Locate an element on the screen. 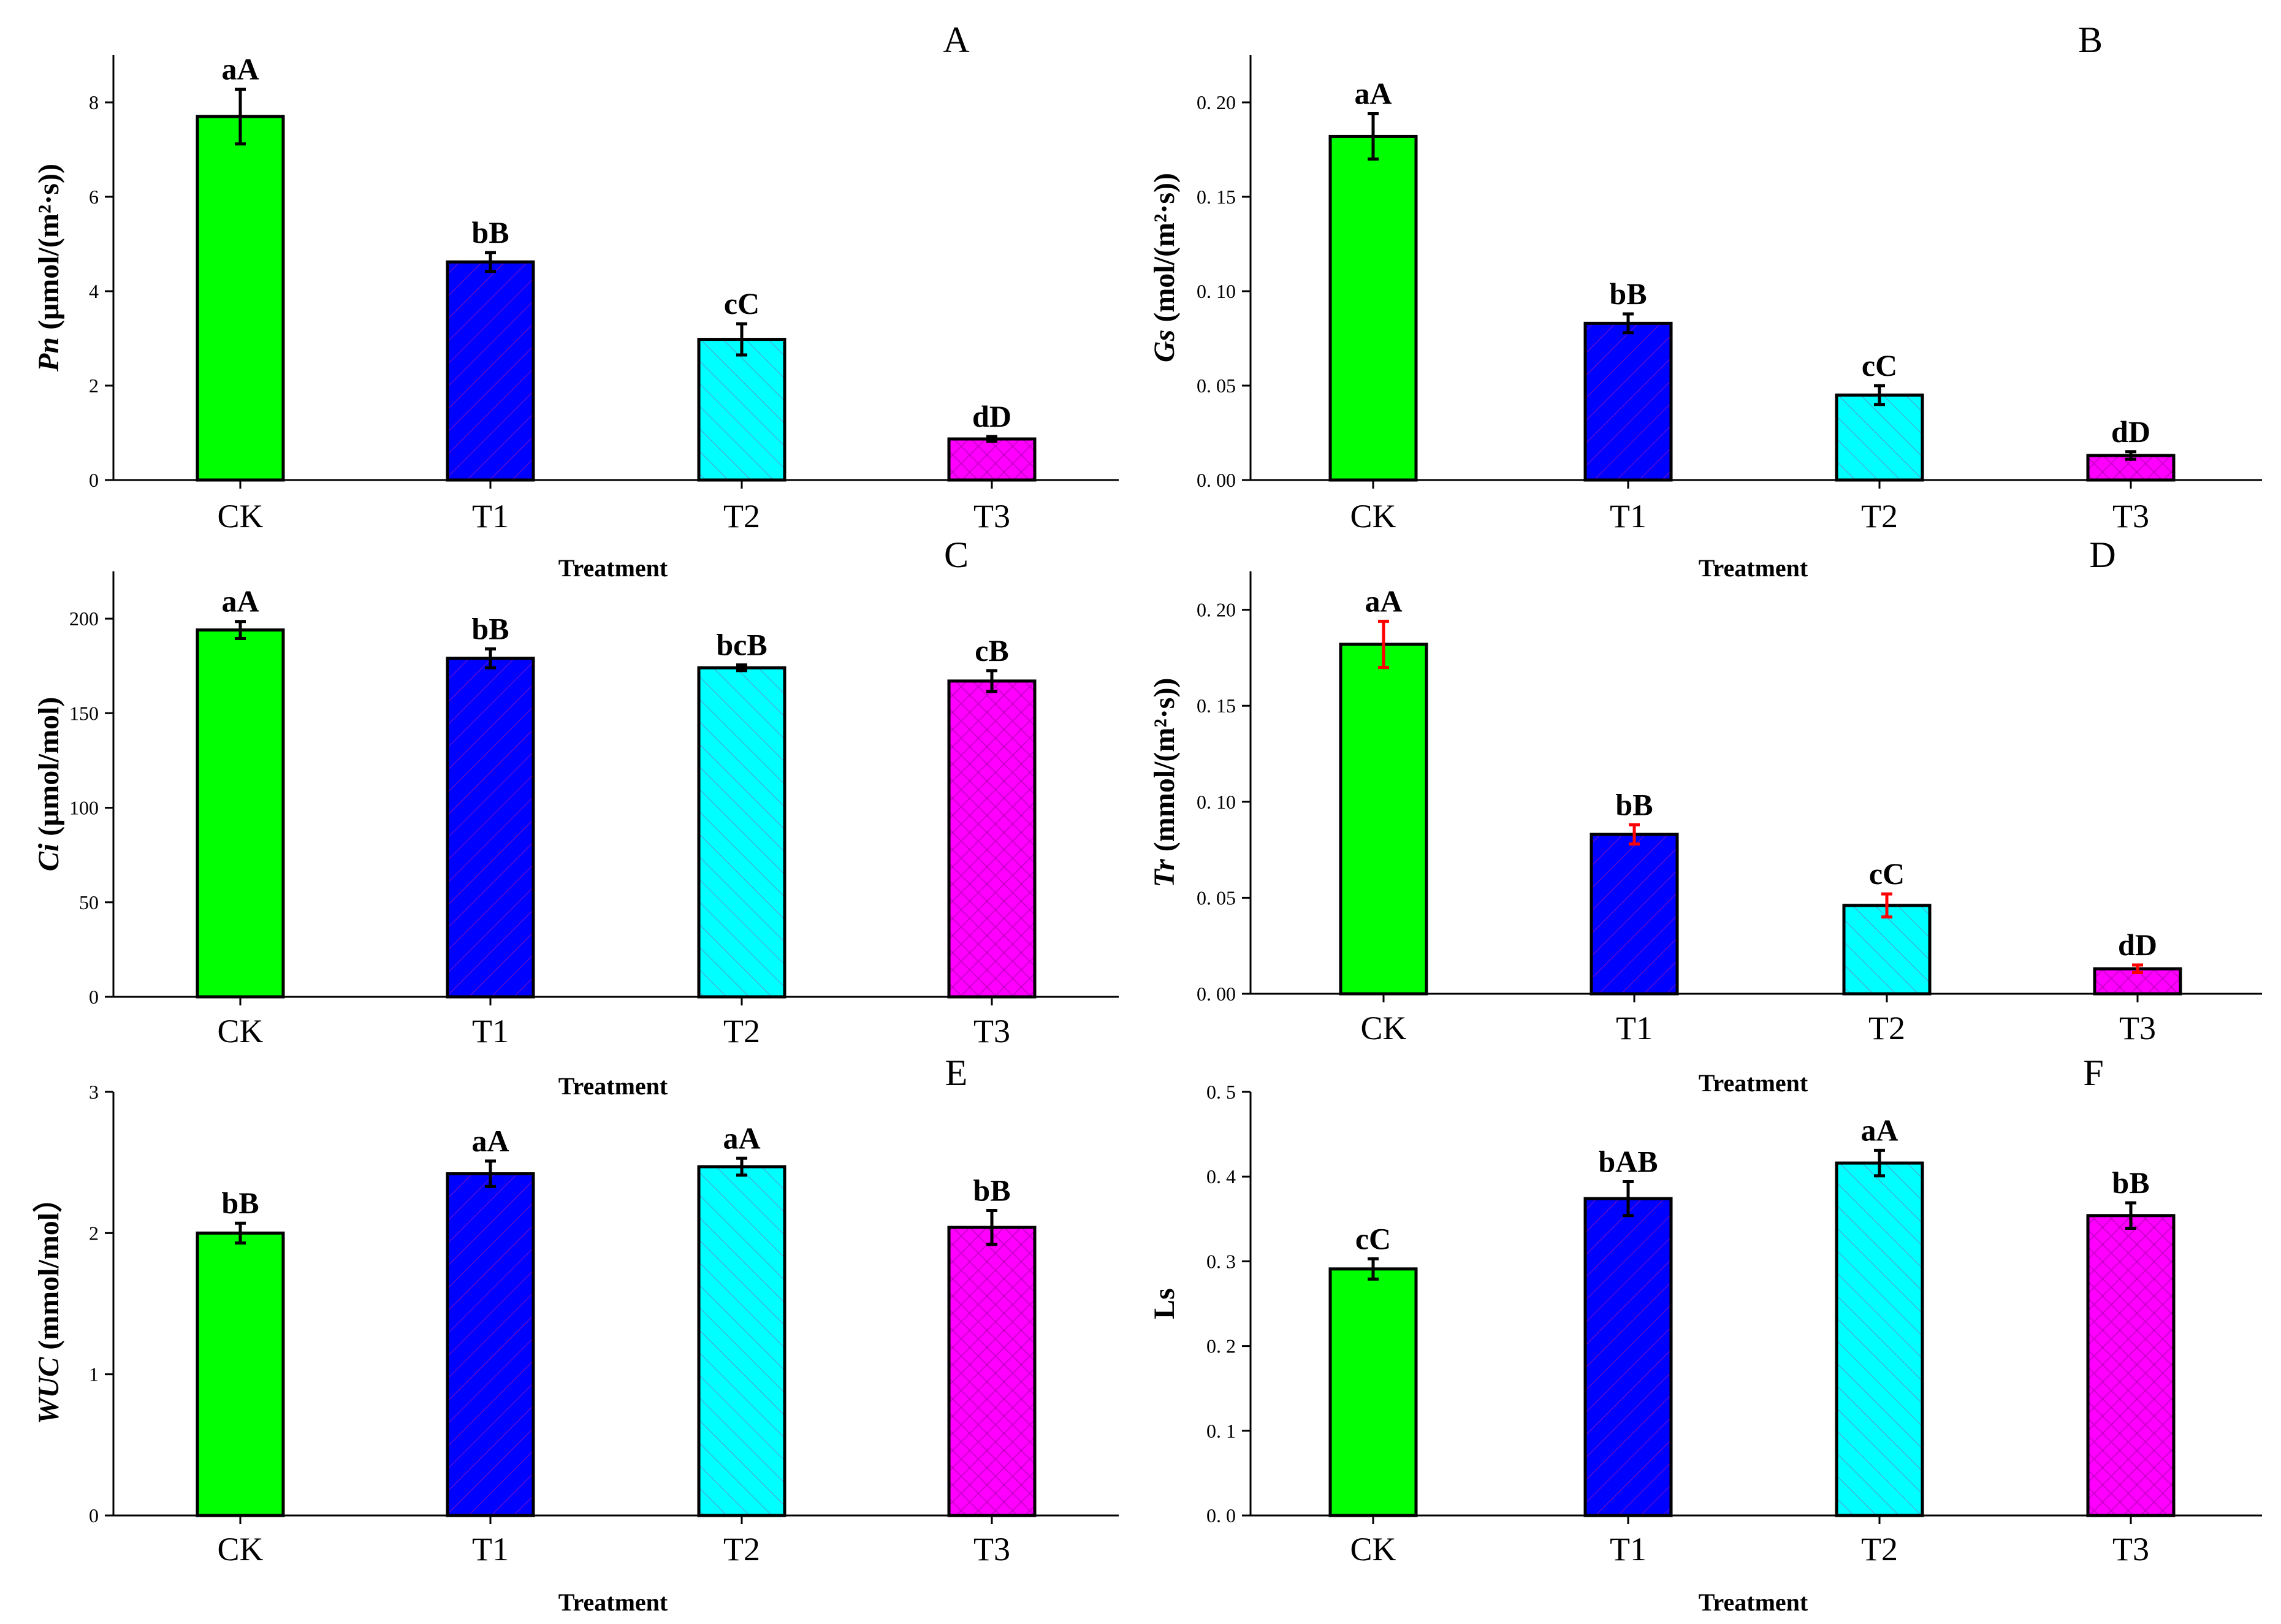 The image size is (2281, 1624). y-axis-title: WUC (mmol/mol） is located at coordinates (49, 1303).